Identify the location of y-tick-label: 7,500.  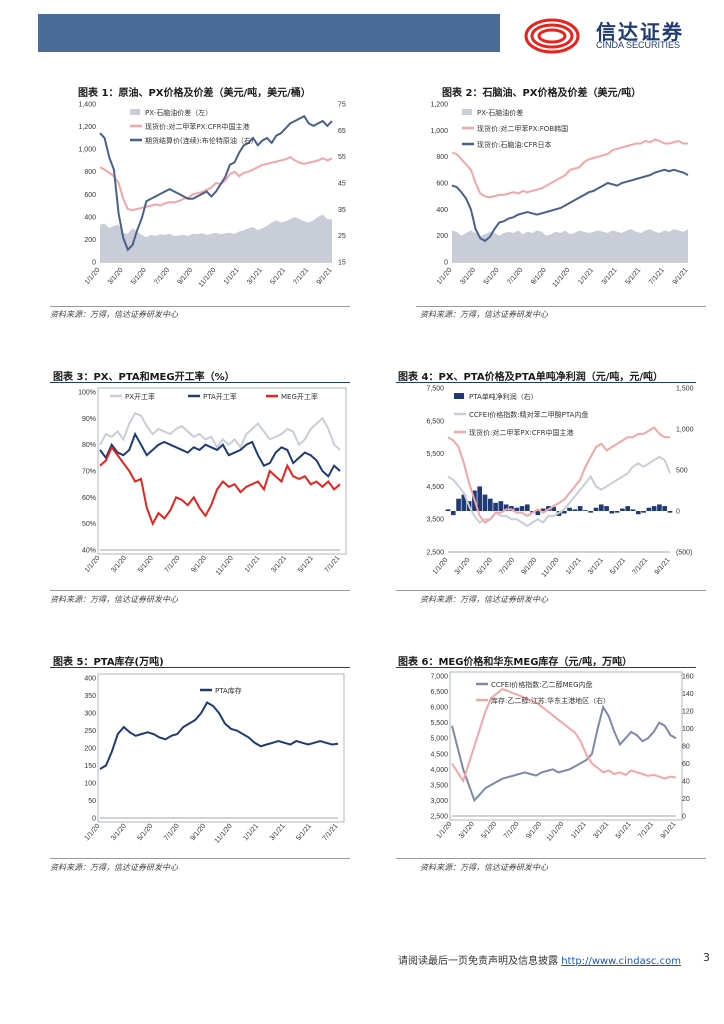
(435, 389).